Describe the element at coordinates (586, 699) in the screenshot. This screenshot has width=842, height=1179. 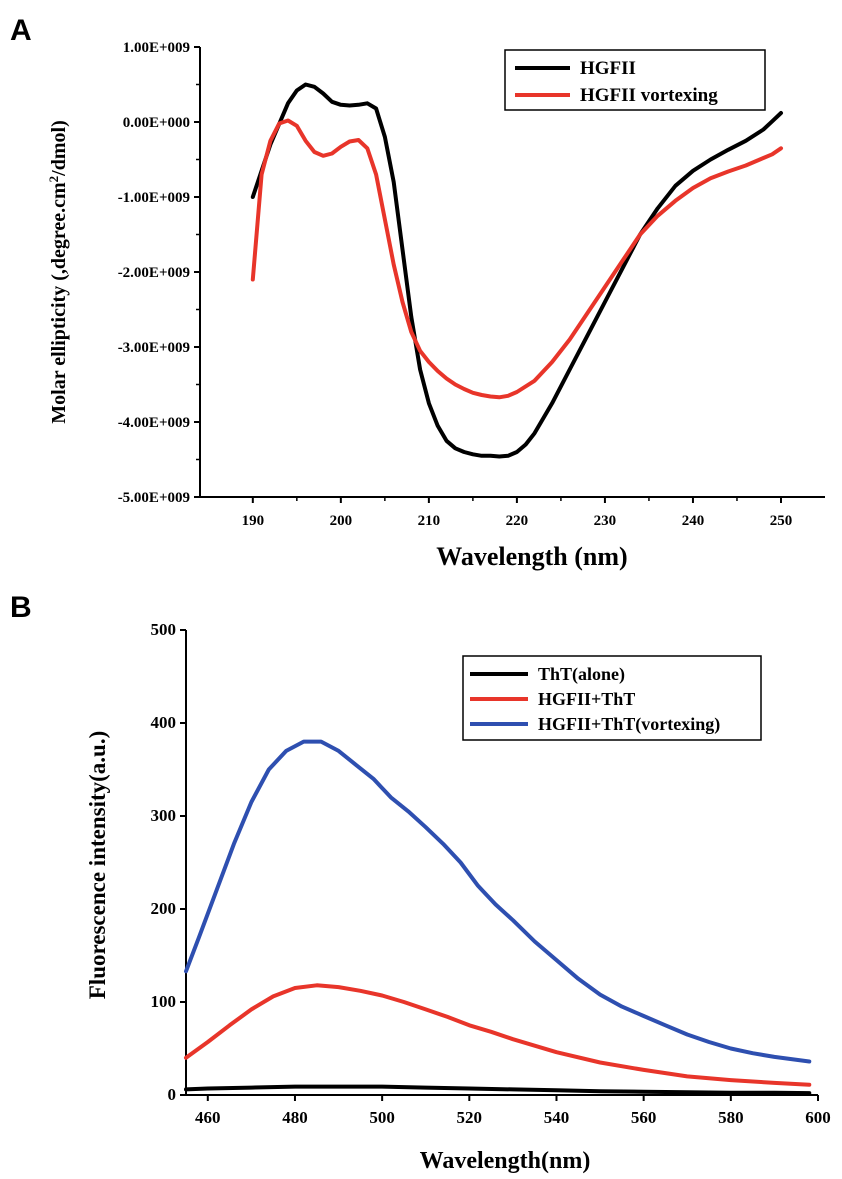
I see `chart-b-legend-label-1: HGFII+ThT` at that location.